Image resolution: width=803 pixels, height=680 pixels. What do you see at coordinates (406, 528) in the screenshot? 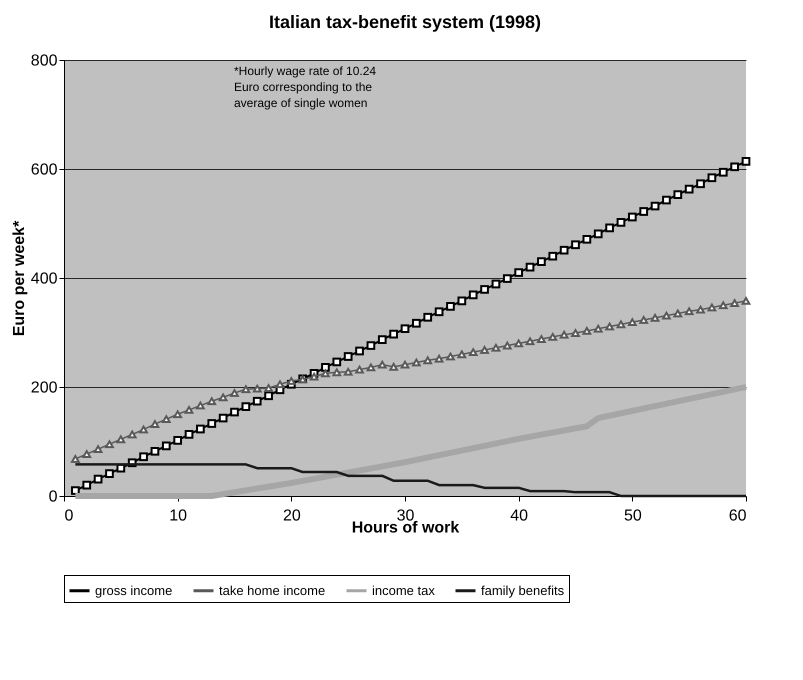
I see `x-axis-title: Hours of work` at bounding box center [406, 528].